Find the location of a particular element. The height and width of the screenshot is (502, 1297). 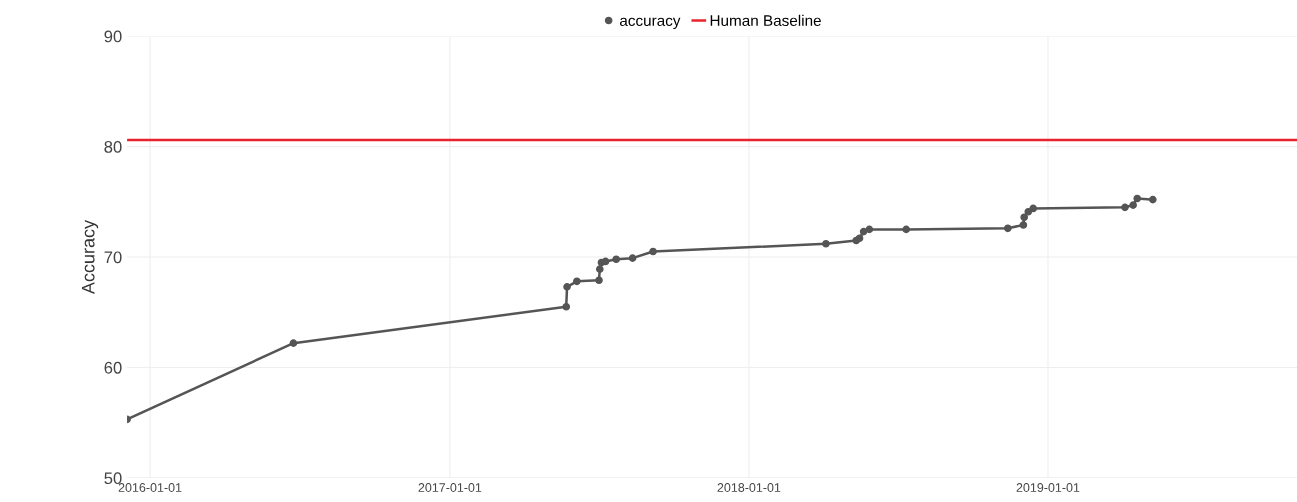

y-axis-title: Accuracy is located at coordinates (90, 257).